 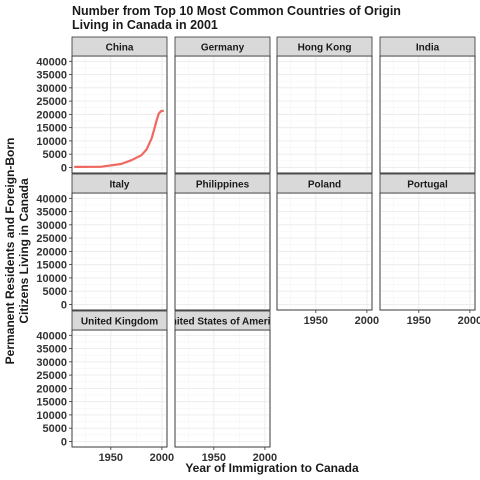 I want to click on facet-strip-label: Italy, so click(x=119, y=185).